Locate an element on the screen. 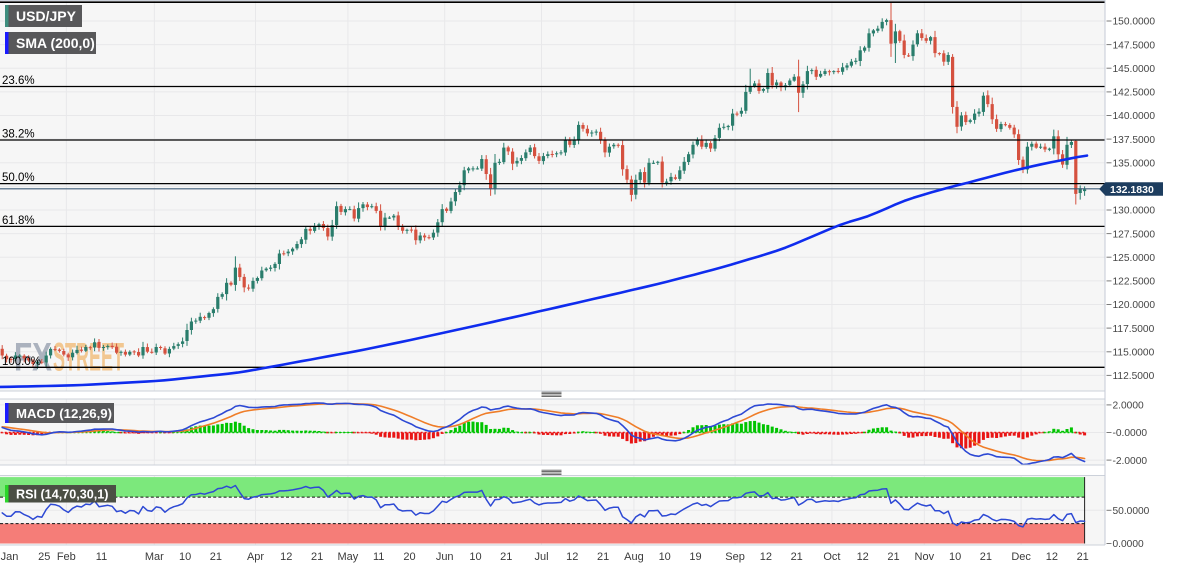  svg-text: 135.0000 is located at coordinates (1134, 163).